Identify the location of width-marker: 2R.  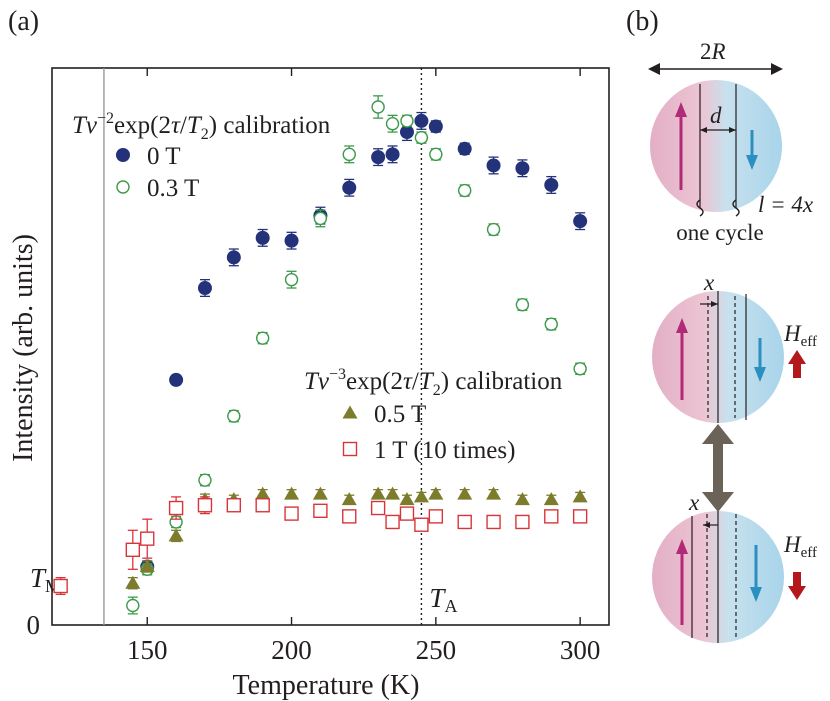
(715, 57).